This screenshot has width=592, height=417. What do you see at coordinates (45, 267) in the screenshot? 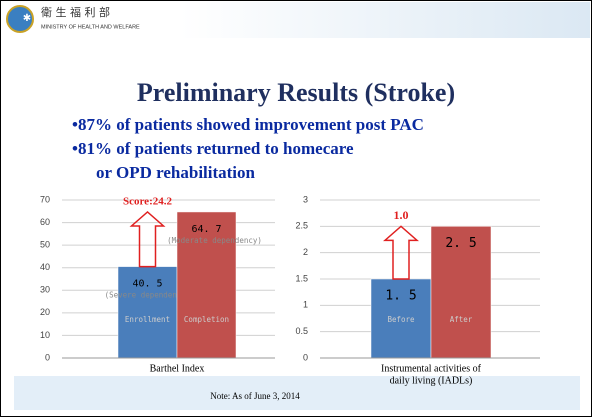
I see `y-tick-label: 40` at bounding box center [45, 267].